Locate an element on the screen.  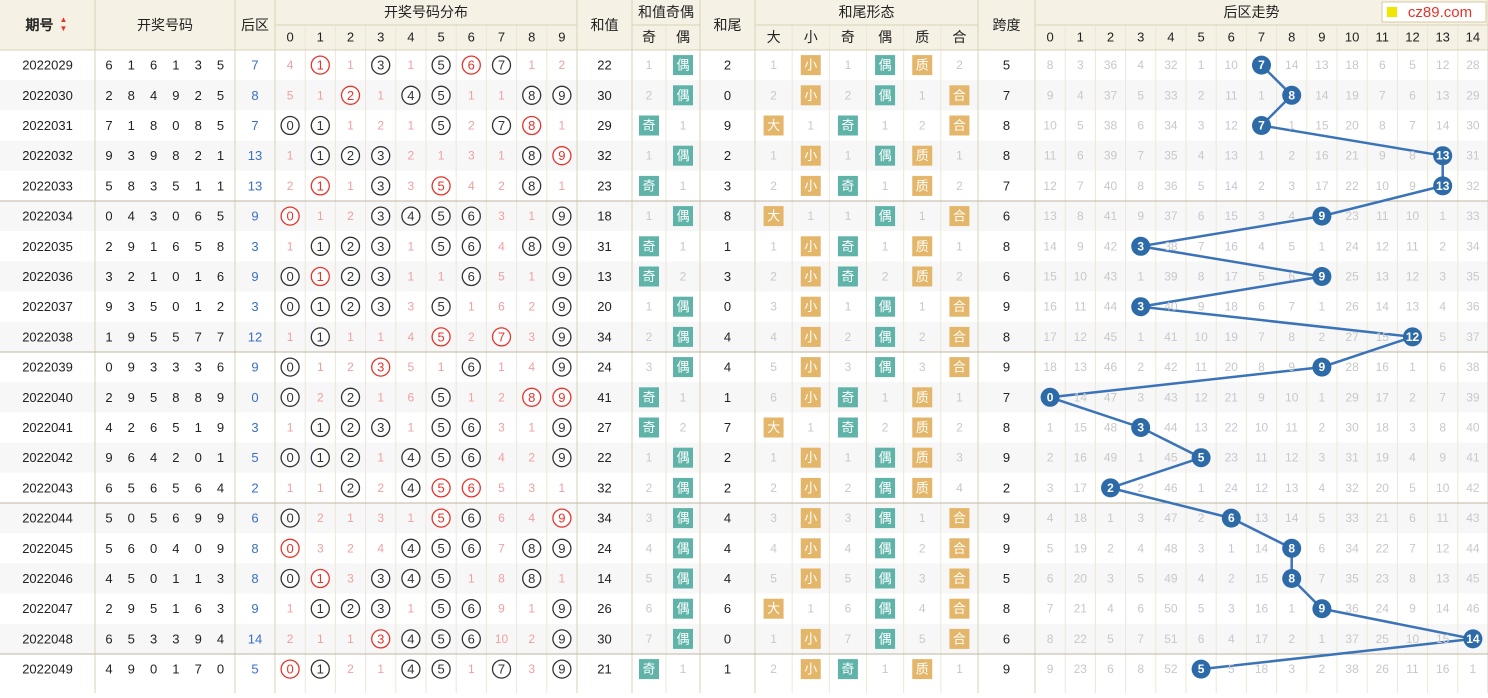
trend-ball-number: 5 is located at coordinates (1201, 458).